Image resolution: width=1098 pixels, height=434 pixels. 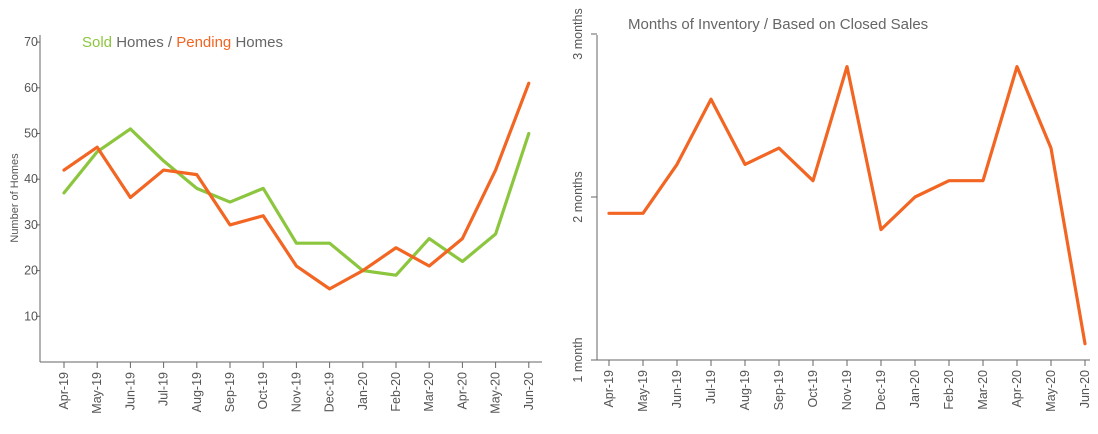 I want to click on chart-title: Sold Homes / Pending Homes, so click(x=182, y=42).